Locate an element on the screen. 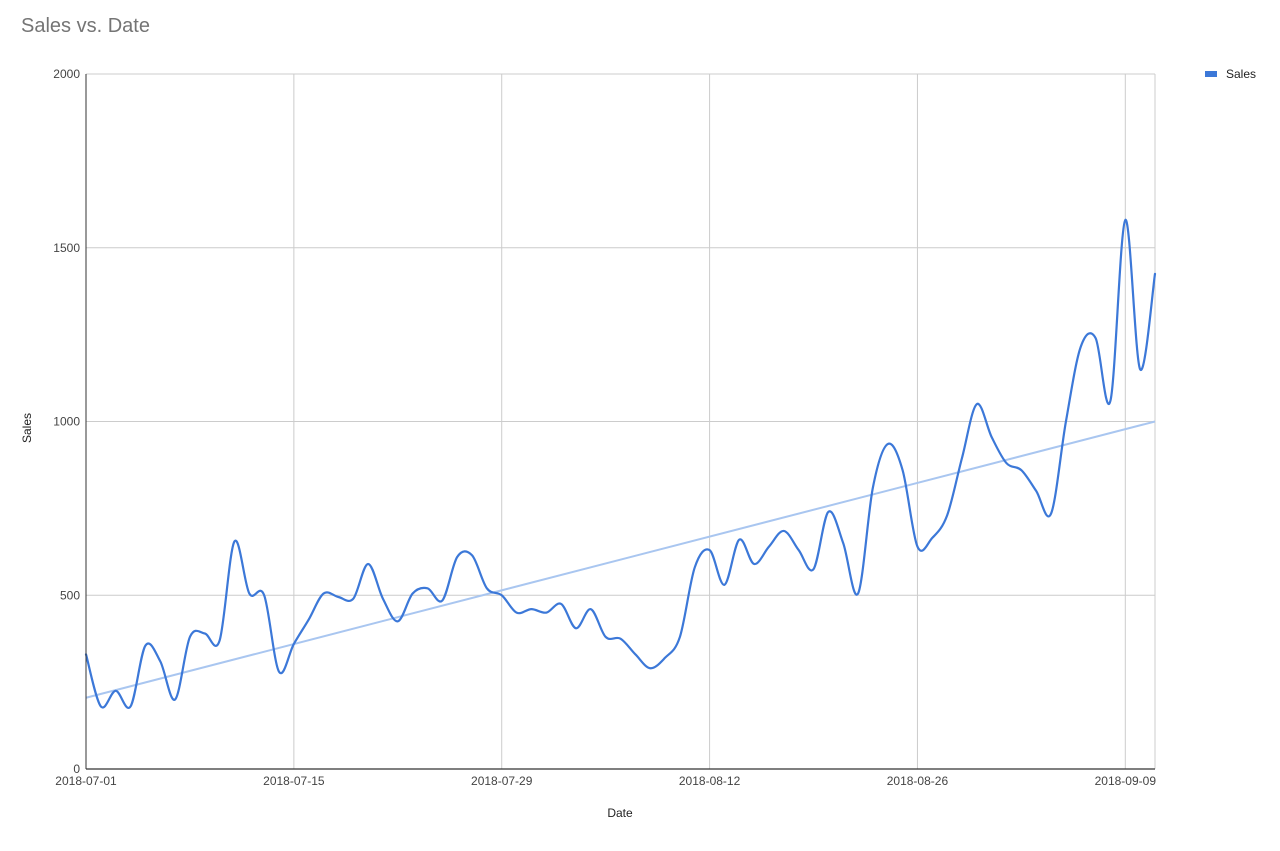 The height and width of the screenshot is (851, 1280). y-axis-title: Sales is located at coordinates (27, 428).